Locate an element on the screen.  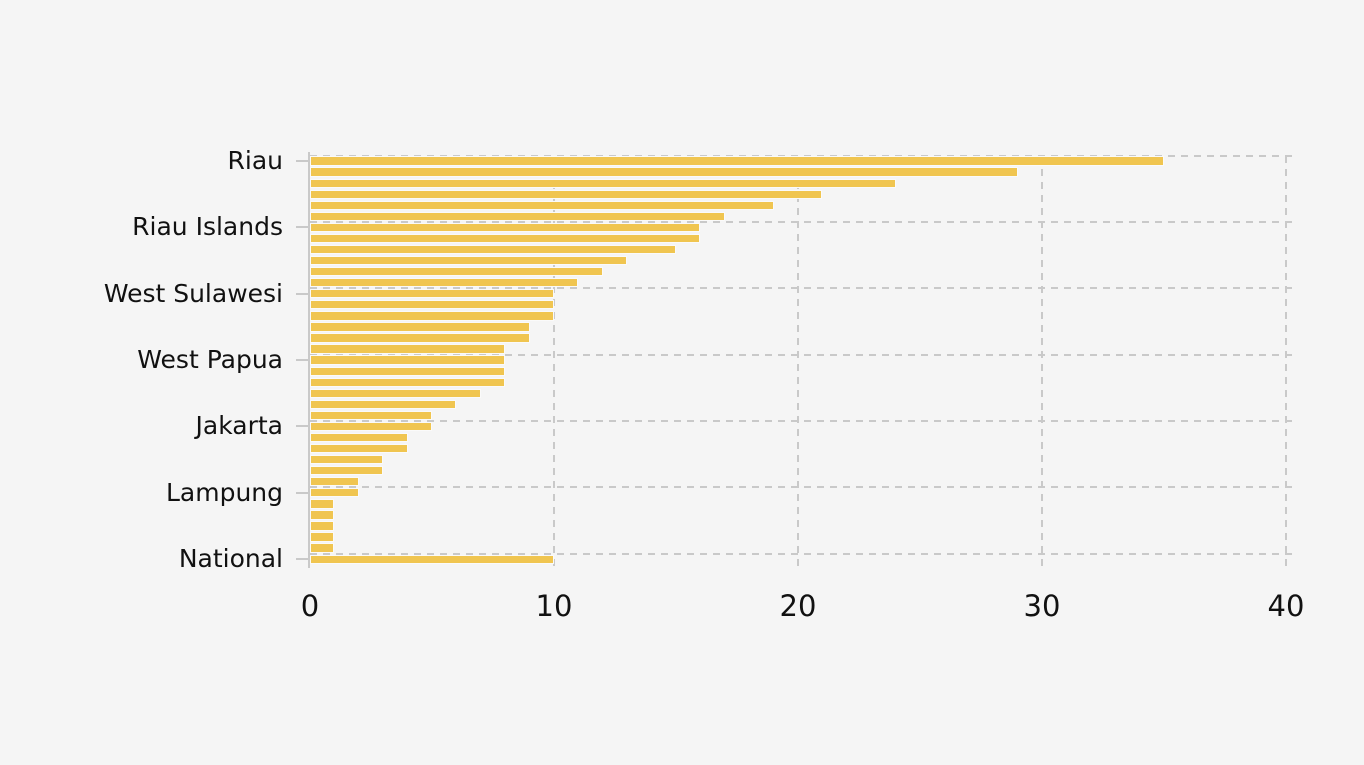
y-axis-label: Lampung is located at coordinates (224, 492).